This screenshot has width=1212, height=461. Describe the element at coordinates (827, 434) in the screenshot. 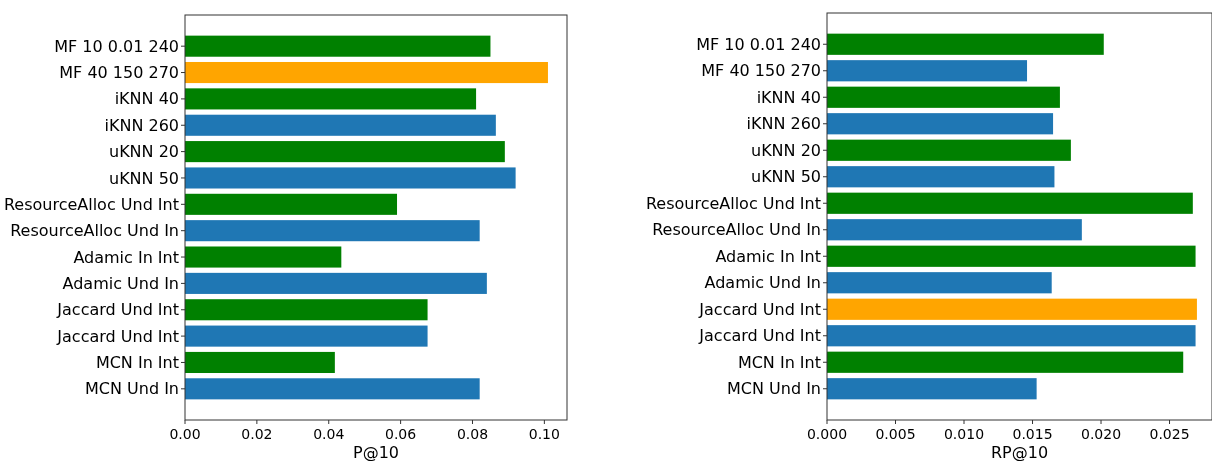

I see `x-tick-label: 0.000` at that location.